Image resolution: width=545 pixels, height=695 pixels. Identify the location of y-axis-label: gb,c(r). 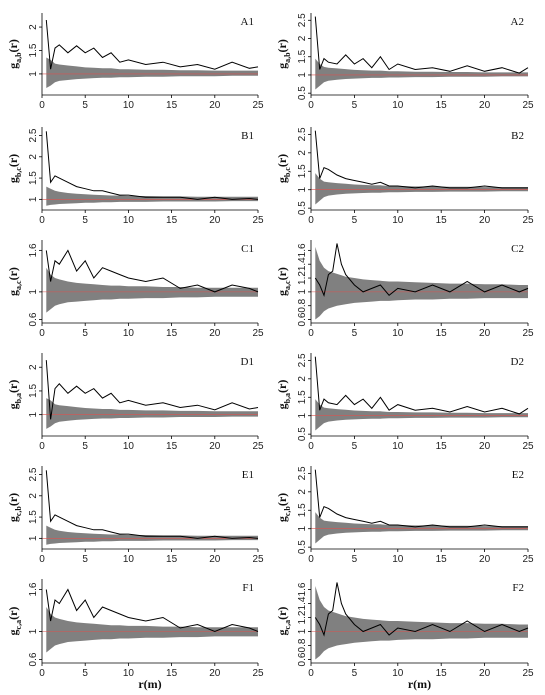
(14, 168).